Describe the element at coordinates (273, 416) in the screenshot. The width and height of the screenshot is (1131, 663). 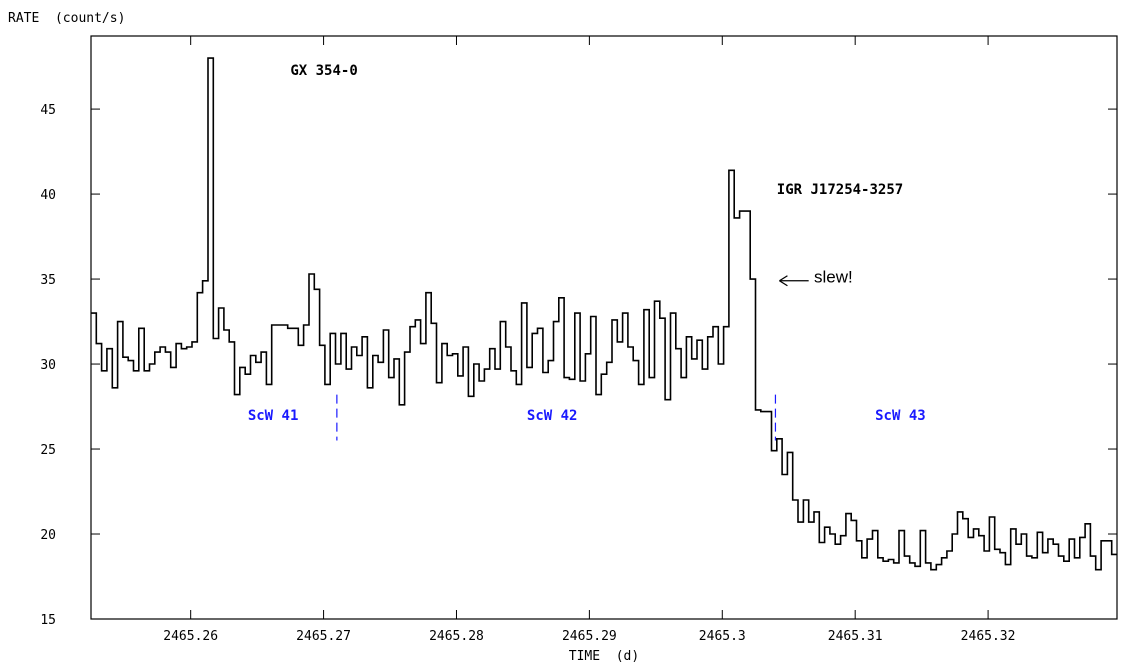
I see `annotation-scw41: ScW 41` at that location.